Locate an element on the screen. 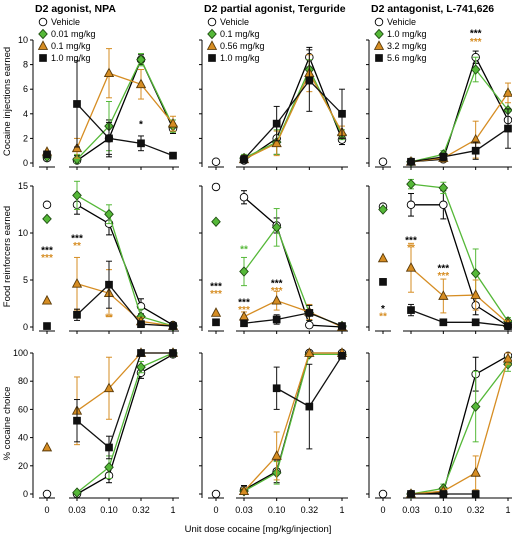  x-tick-label: 0.32 is located at coordinates (476, 510).